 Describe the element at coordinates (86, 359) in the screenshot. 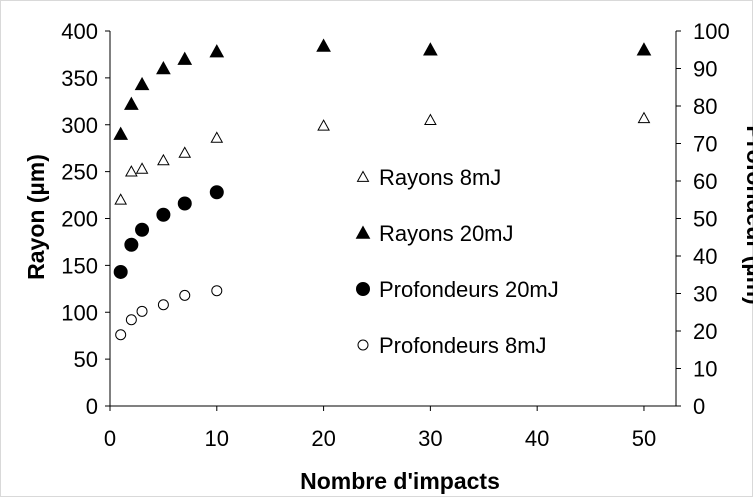

I see `y-tick-label: 50` at that location.